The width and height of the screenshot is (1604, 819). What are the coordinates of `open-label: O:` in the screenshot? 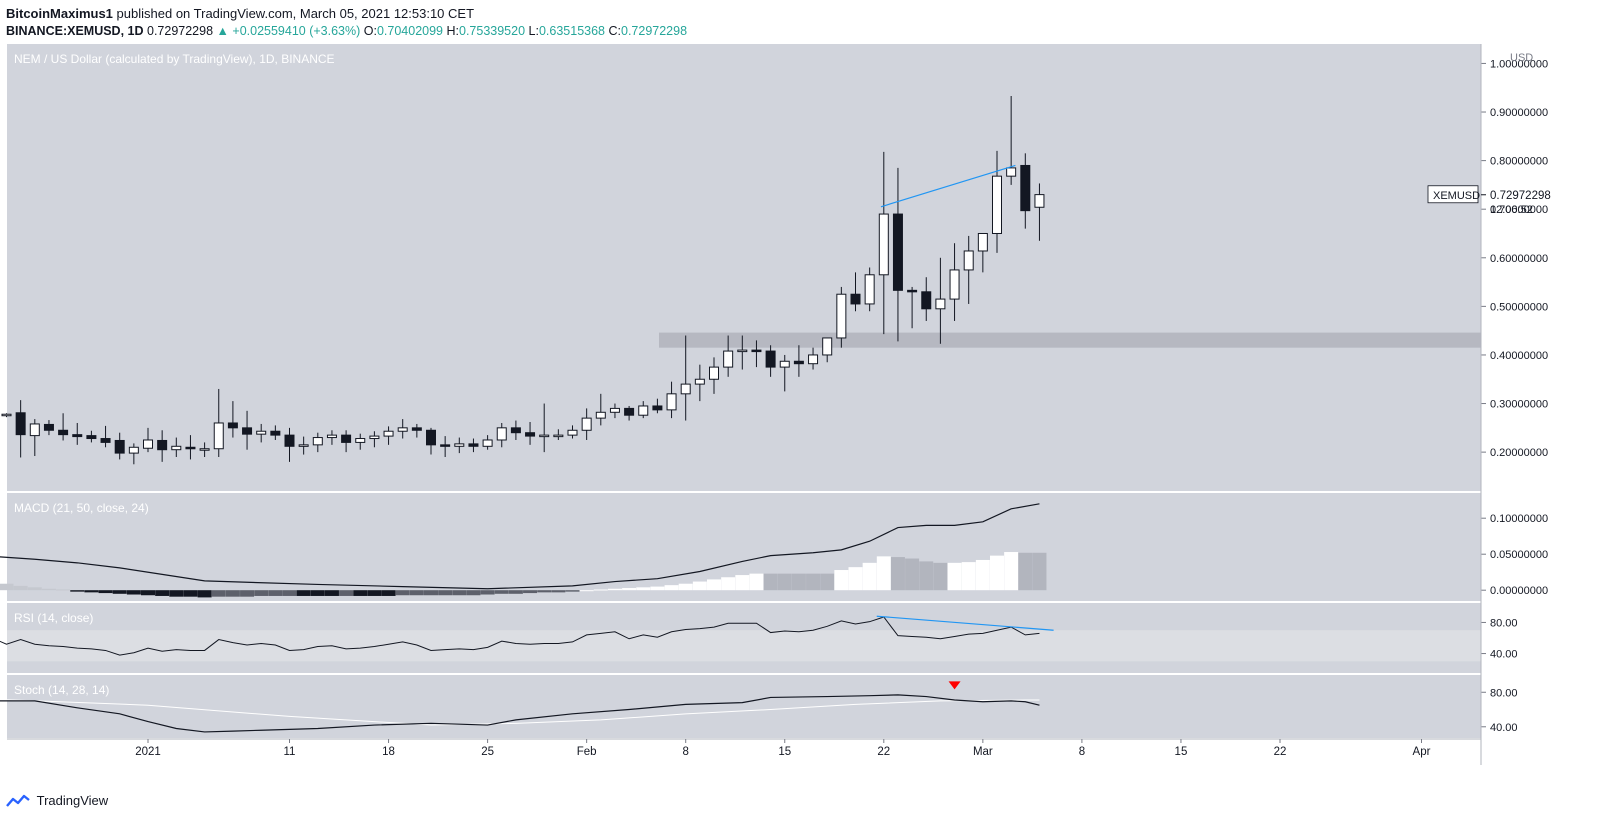 It's located at (370, 31).